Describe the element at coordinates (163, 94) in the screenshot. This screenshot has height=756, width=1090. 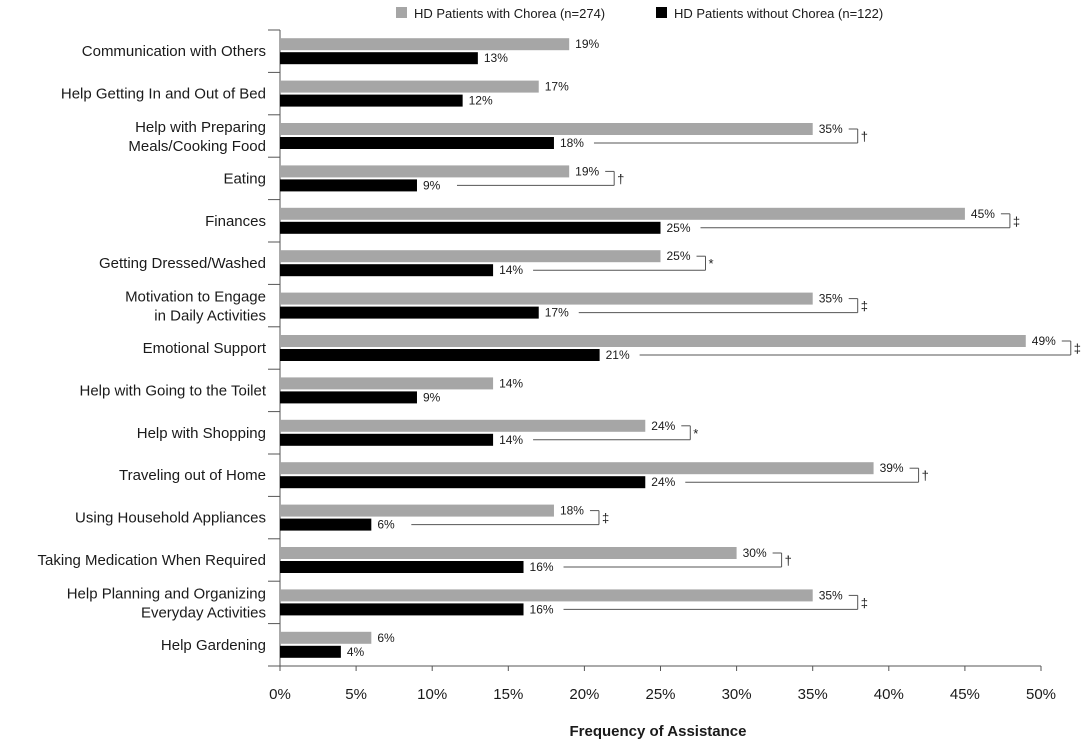
I see `category-label: Help Getting In and Out of Bed` at that location.